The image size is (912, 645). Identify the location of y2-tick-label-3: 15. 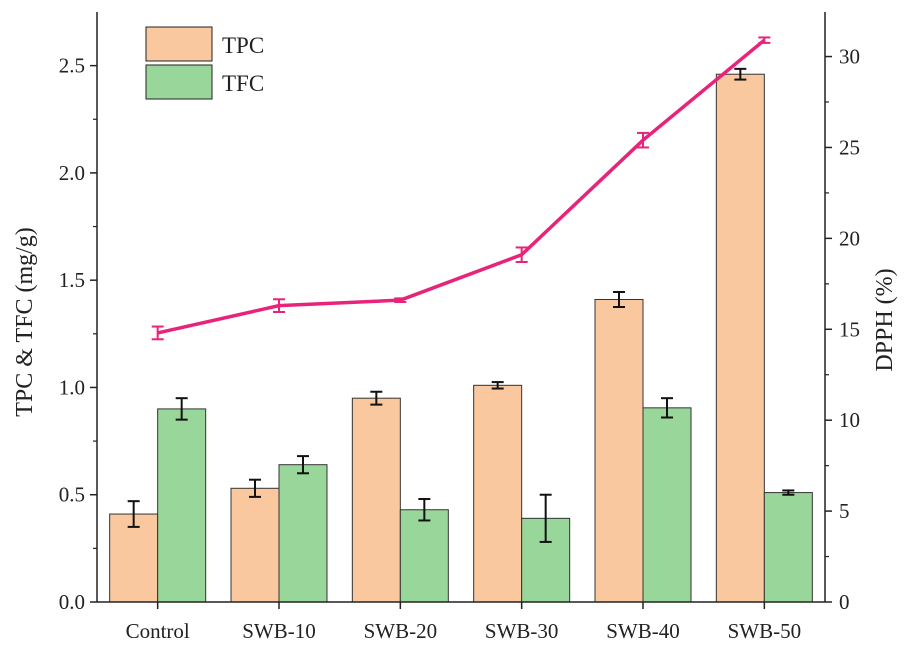
(849, 329).